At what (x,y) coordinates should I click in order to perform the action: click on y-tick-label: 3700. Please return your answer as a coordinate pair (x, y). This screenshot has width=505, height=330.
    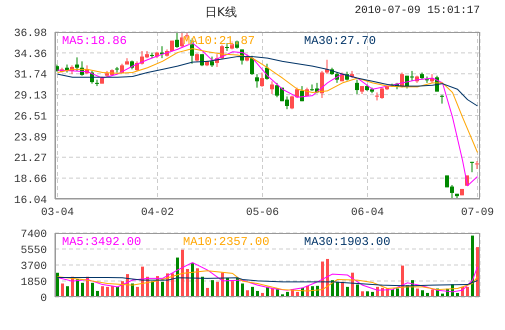
    Looking at the image, I should click on (33, 266).